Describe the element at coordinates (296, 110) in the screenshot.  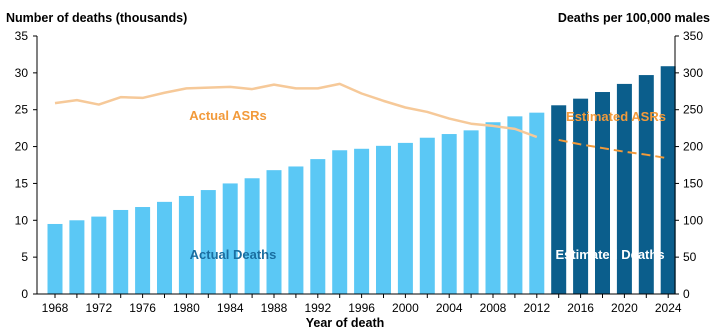
I see `actual-asr-line` at that location.